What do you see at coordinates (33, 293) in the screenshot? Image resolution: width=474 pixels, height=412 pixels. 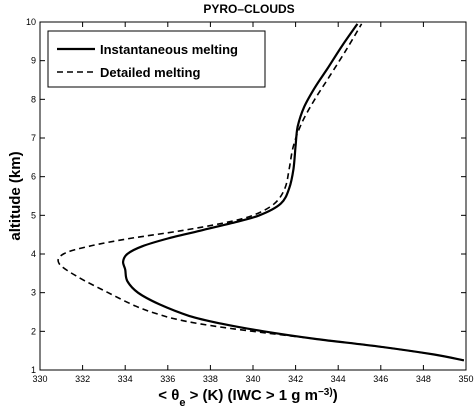 I see `y-tick-label: 3` at bounding box center [33, 293].